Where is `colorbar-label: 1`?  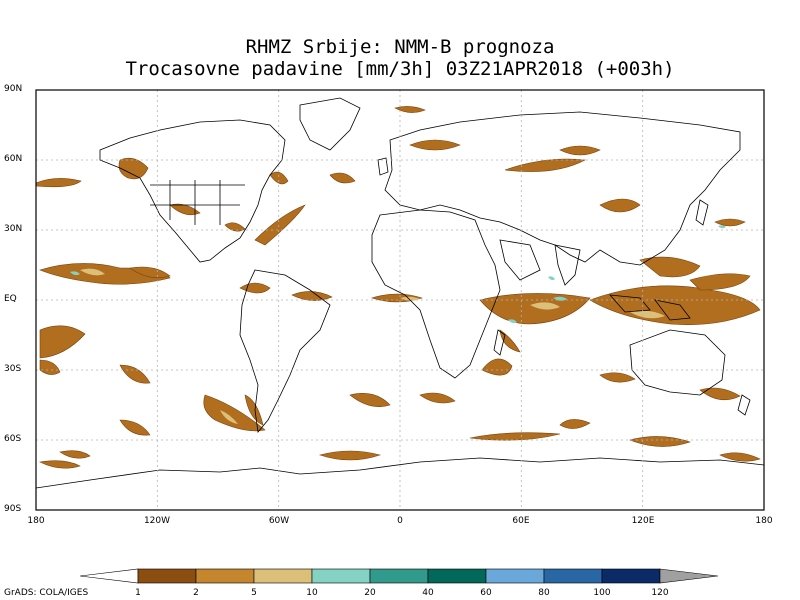
colorbar-label: 1 is located at coordinates (138, 593).